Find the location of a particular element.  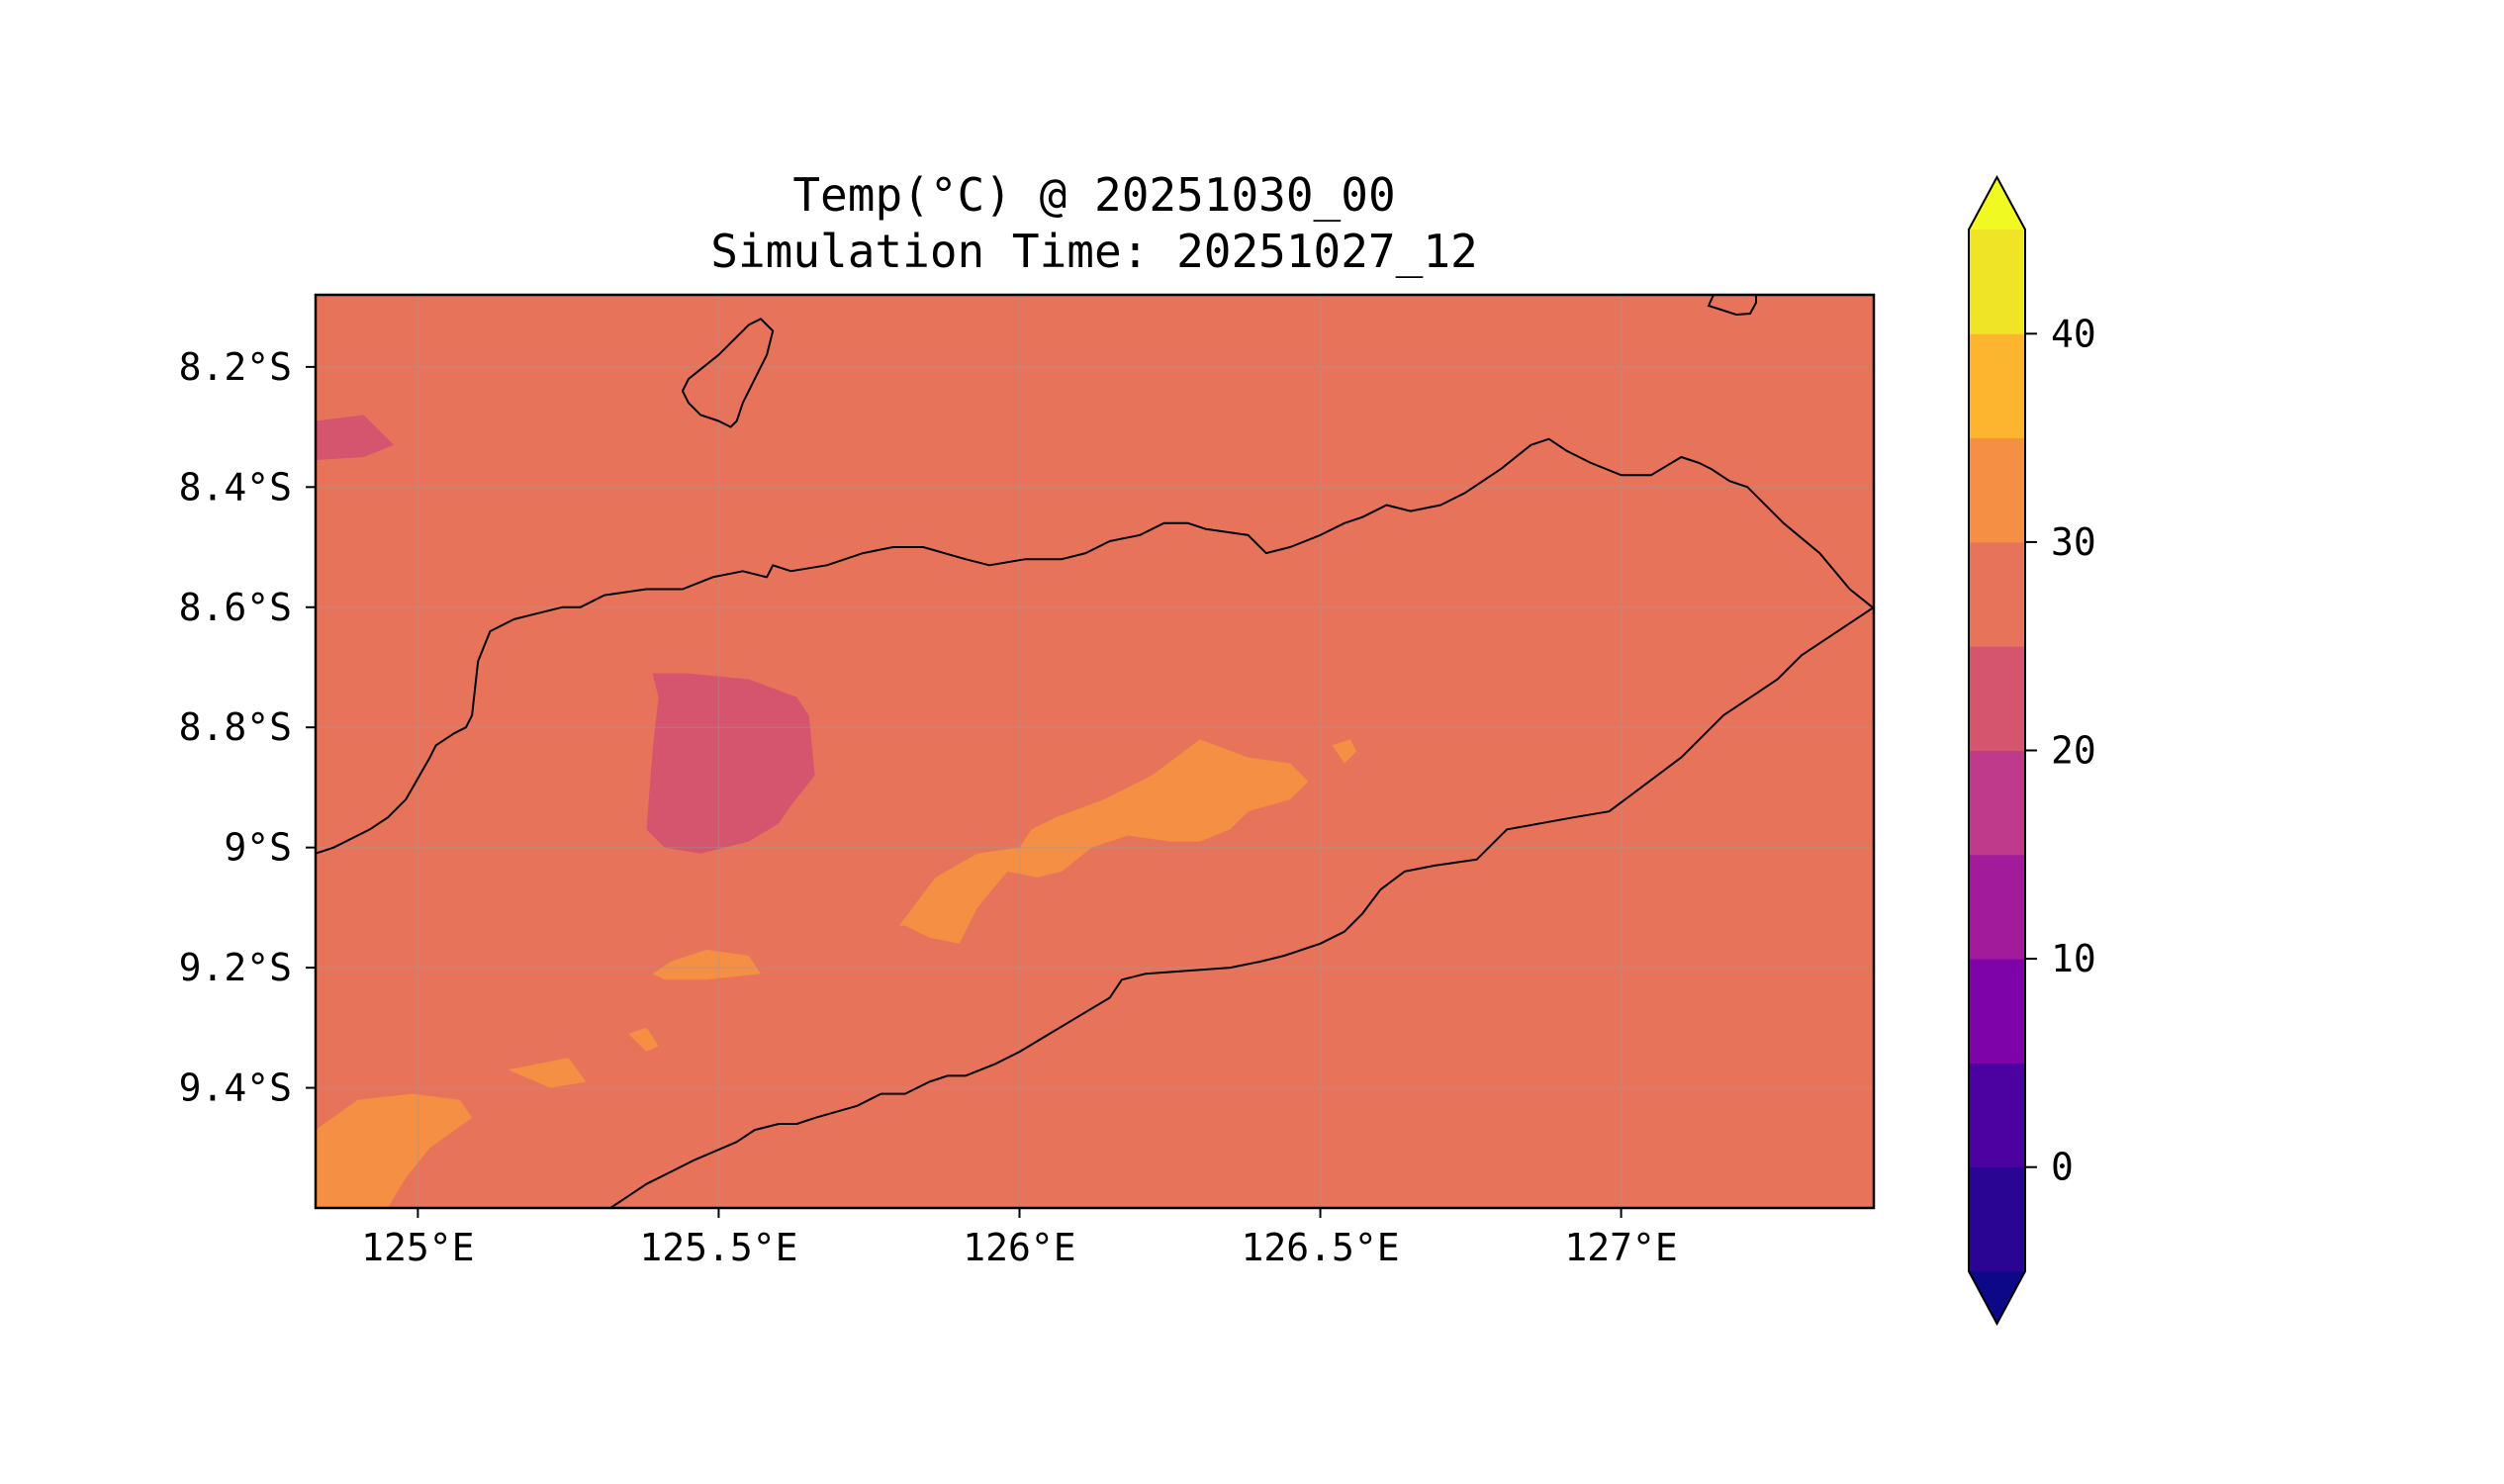

y-tick-label: 8.4°S is located at coordinates (235, 487).